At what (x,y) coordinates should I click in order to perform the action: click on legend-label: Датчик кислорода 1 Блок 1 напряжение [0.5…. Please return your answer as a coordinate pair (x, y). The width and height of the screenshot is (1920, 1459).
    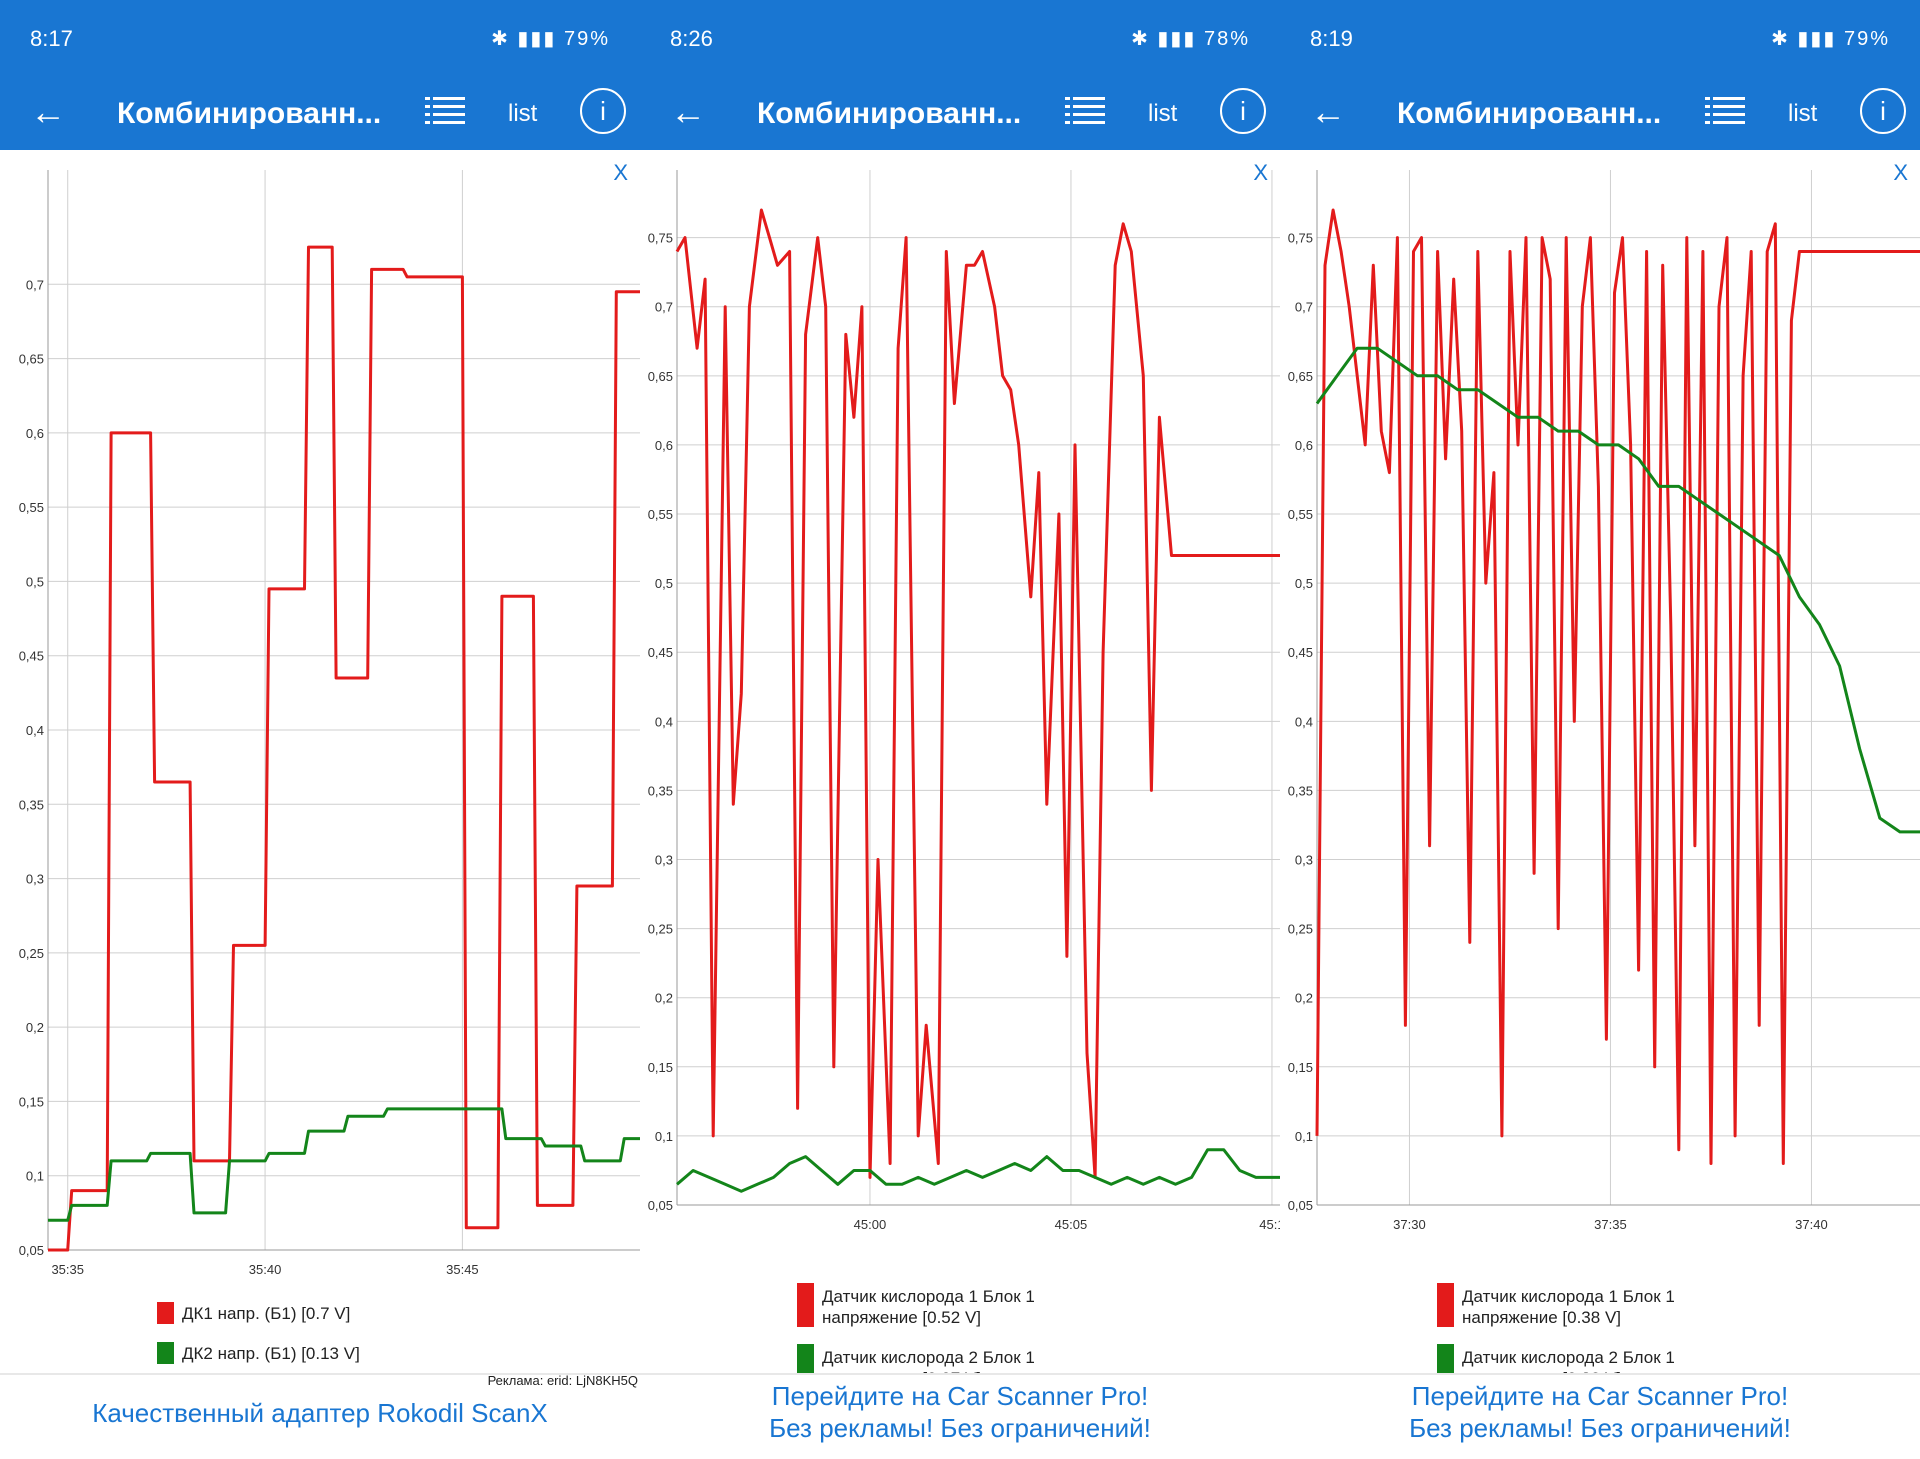
    Looking at the image, I should click on (928, 1307).